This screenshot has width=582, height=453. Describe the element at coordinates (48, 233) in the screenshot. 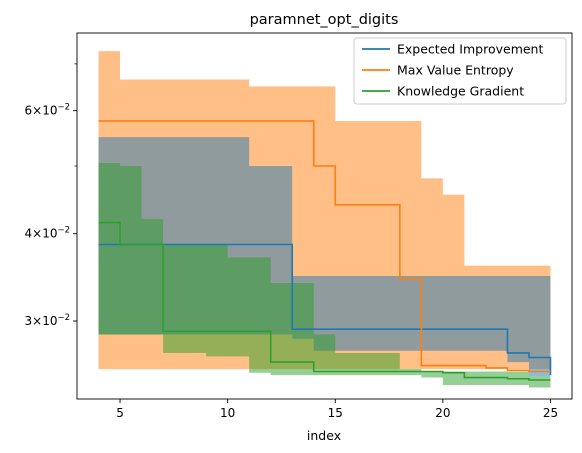

I see `y-tick-label: 4×10−2` at that location.